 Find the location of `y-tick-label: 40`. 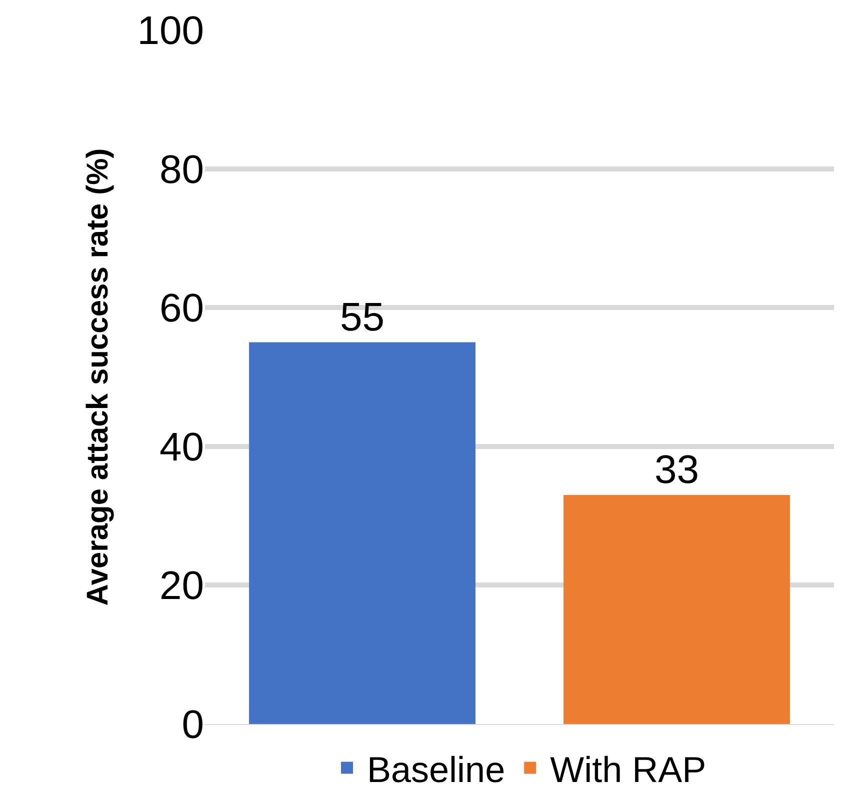

y-tick-label: 40 is located at coordinates (182, 447).